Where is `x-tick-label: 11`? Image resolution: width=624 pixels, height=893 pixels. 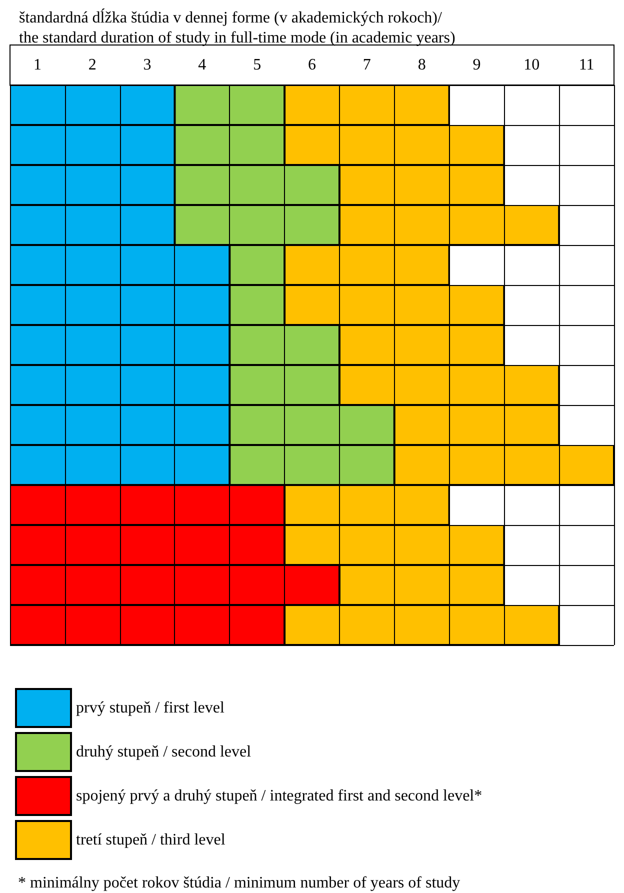
x-tick-label: 11 is located at coordinates (586, 65).